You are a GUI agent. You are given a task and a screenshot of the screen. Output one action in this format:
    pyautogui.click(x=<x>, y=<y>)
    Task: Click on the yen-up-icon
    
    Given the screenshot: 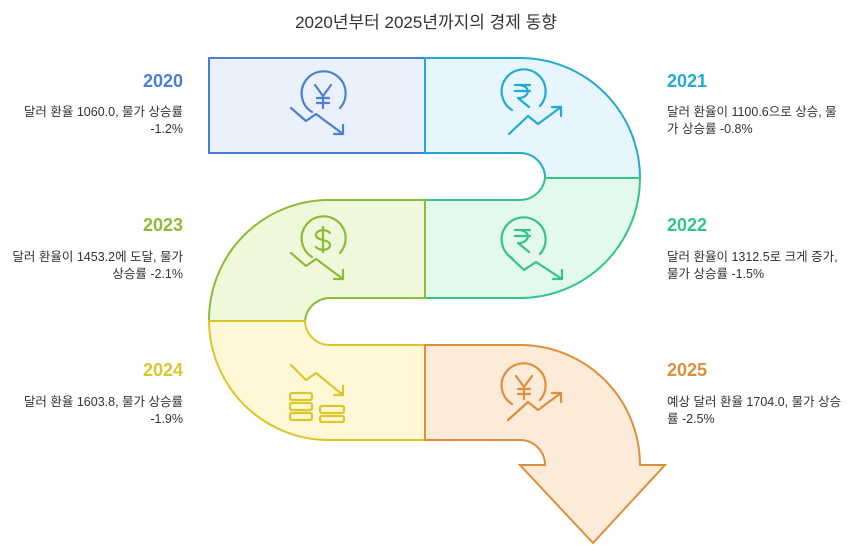 What is the action you would take?
    pyautogui.click(x=531, y=392)
    